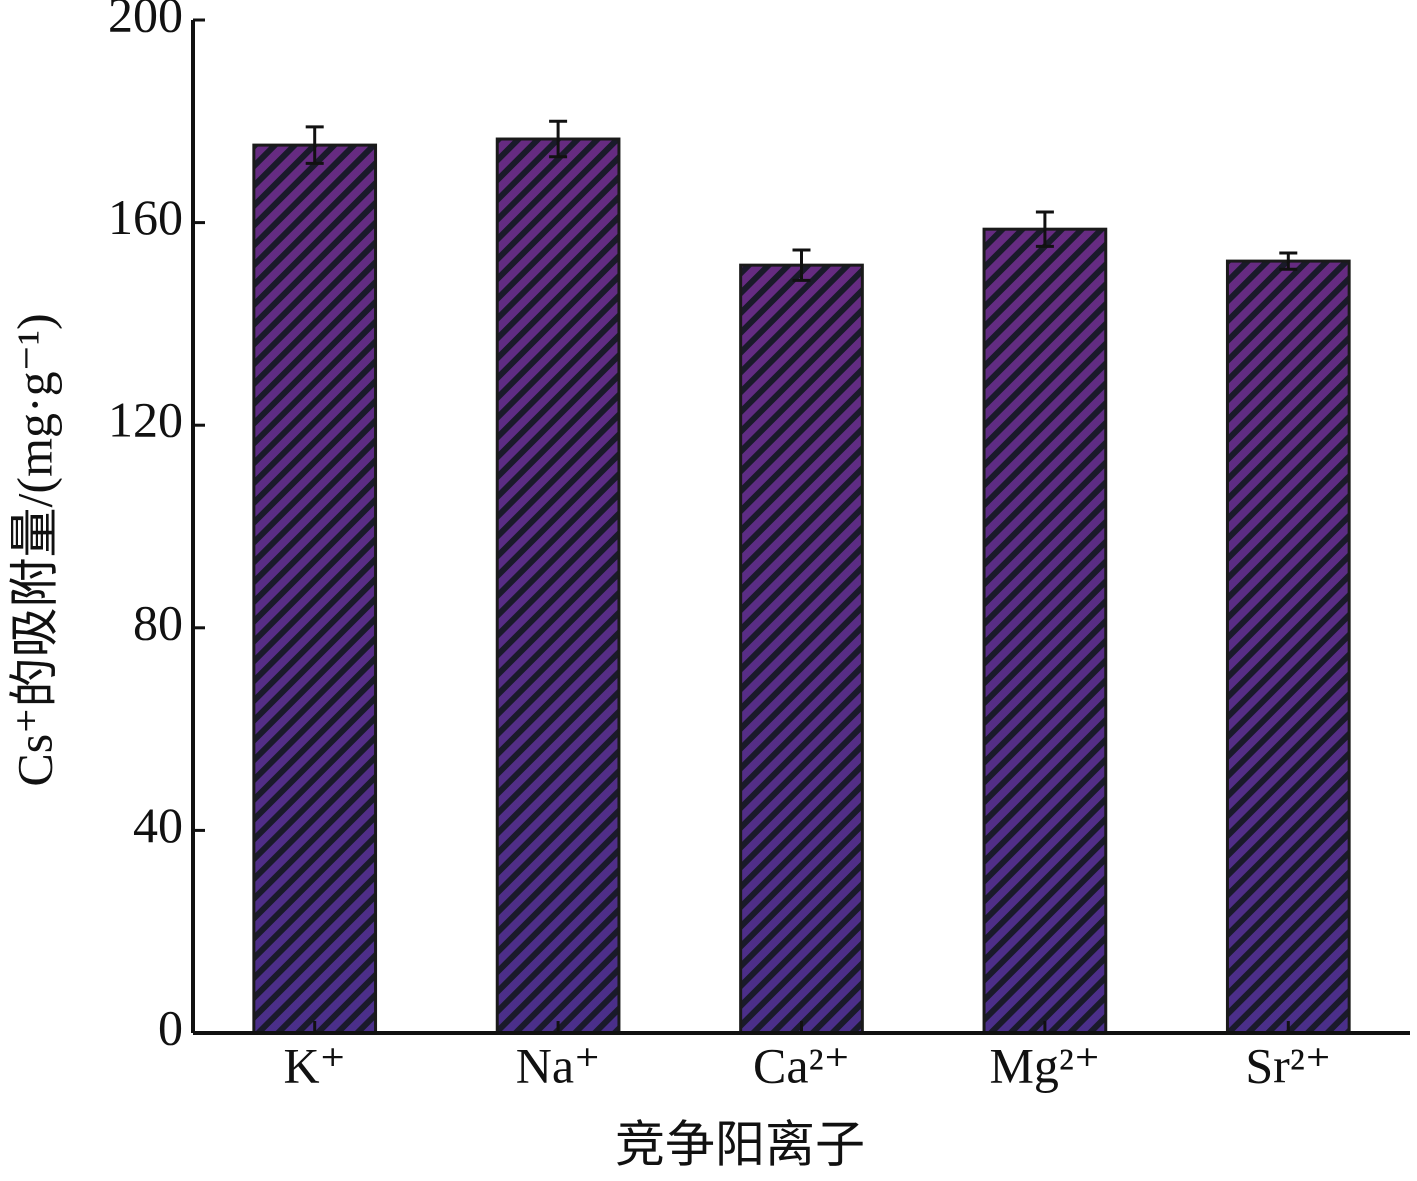  I want to click on x-tick-label: Ca²⁺, so click(801, 1065).